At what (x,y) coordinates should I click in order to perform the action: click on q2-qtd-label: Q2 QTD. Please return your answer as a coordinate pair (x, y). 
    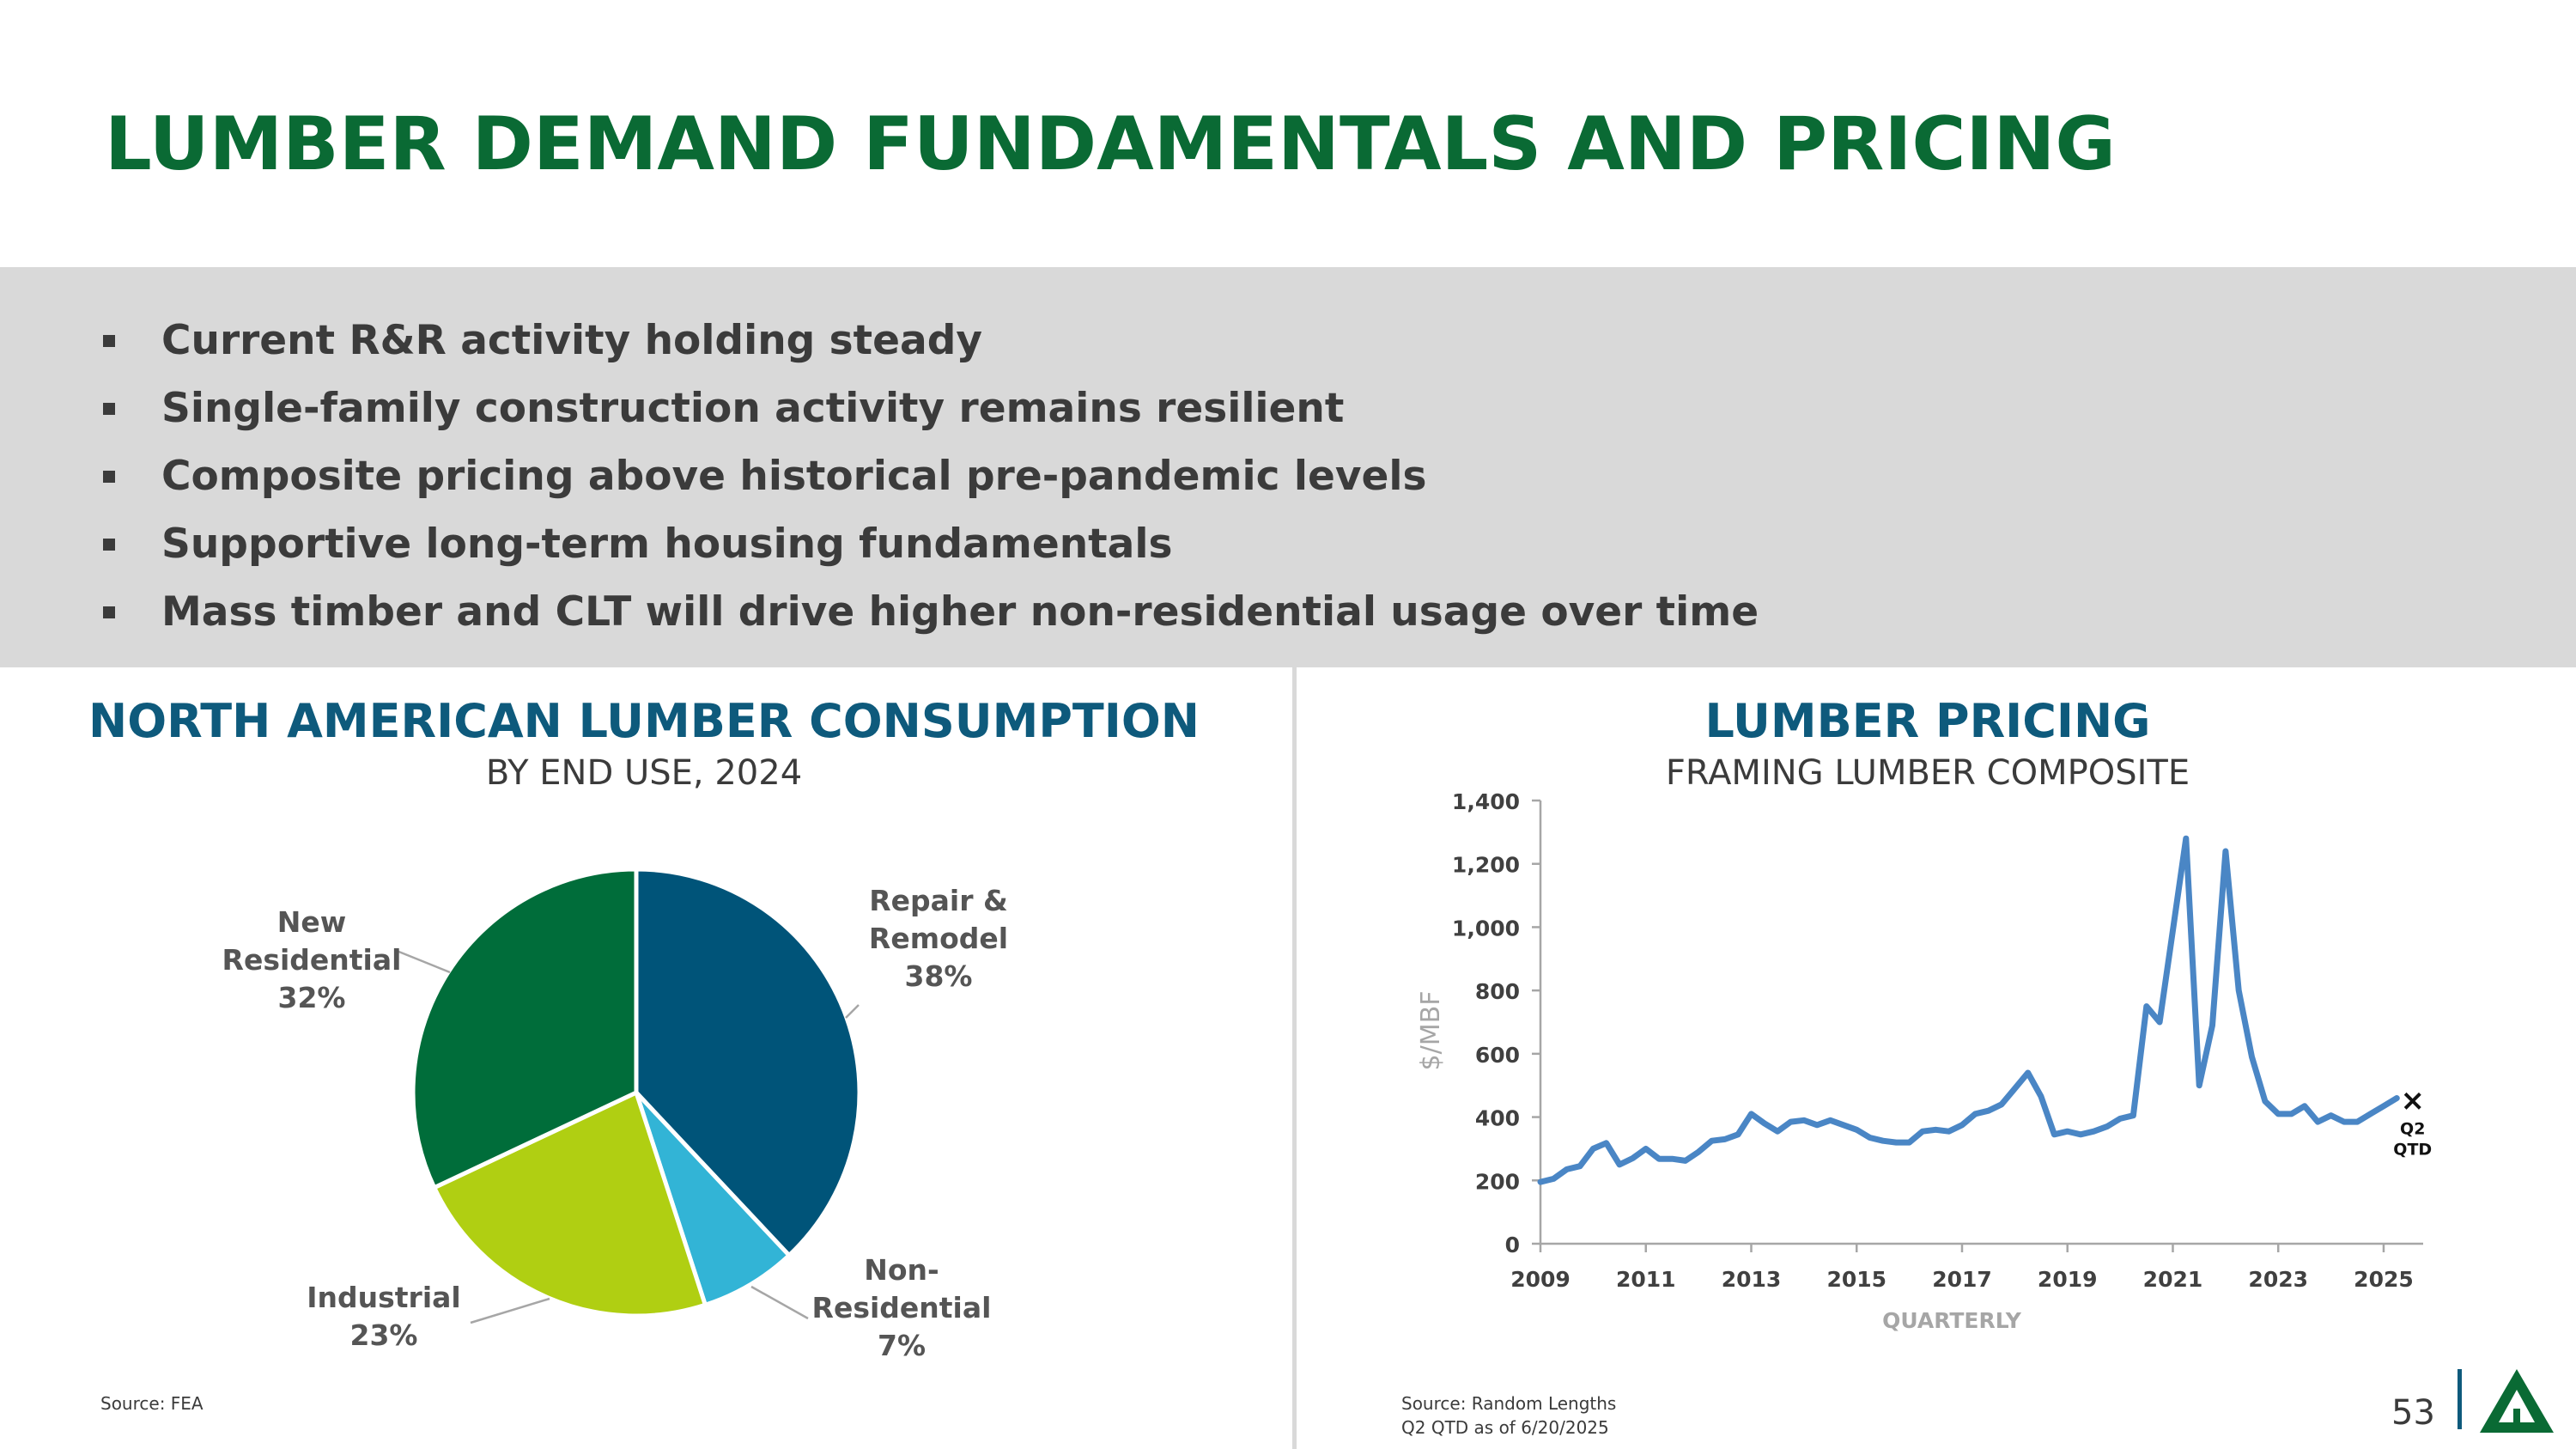
    Looking at the image, I should click on (2412, 1139).